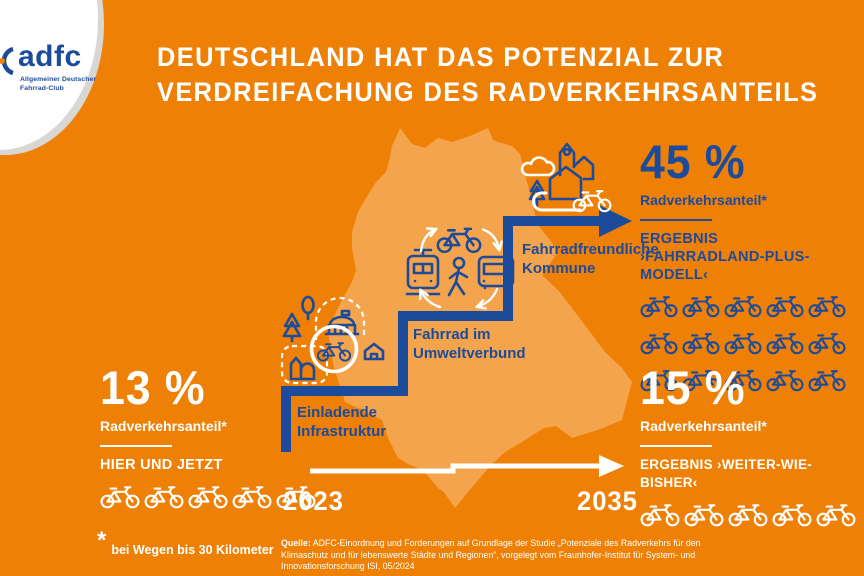 Image resolution: width=864 pixels, height=576 pixels. What do you see at coordinates (332, 340) in the screenshot?
I see `bike-in-town-network-icon` at bounding box center [332, 340].